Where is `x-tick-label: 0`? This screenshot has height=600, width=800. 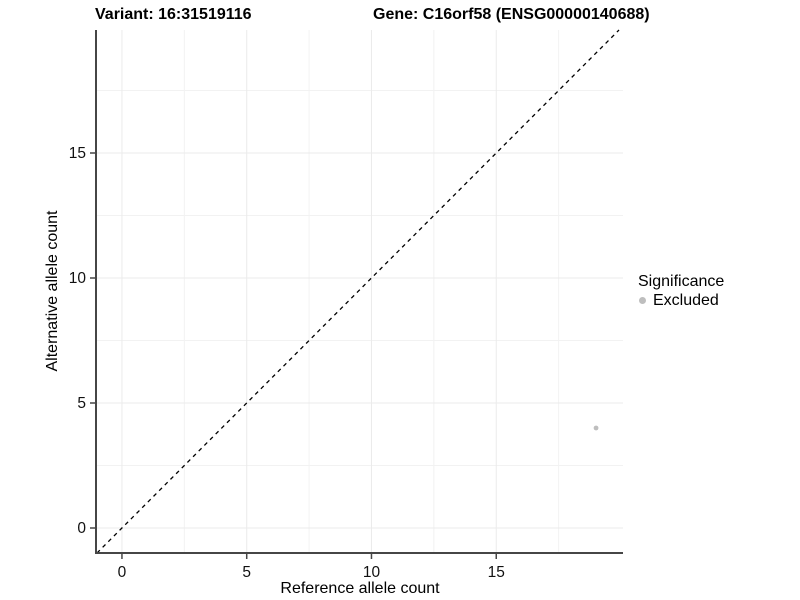 x-tick-label: 0 is located at coordinates (122, 572).